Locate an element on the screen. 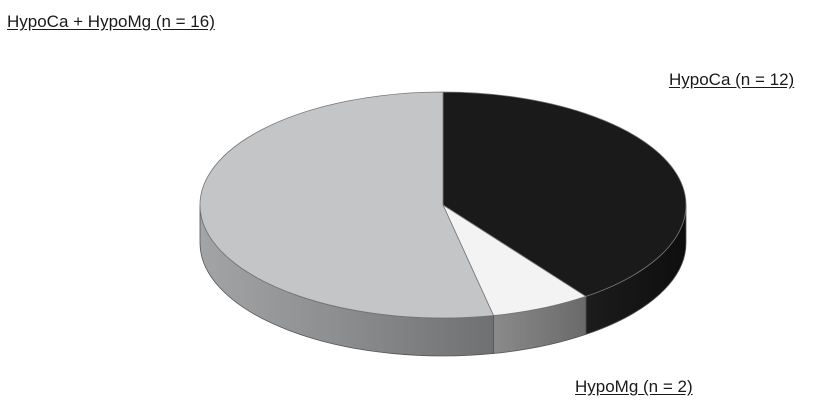 The height and width of the screenshot is (403, 834). slice-label-hypoca: HypoCa (n = 12) is located at coordinates (732, 79).